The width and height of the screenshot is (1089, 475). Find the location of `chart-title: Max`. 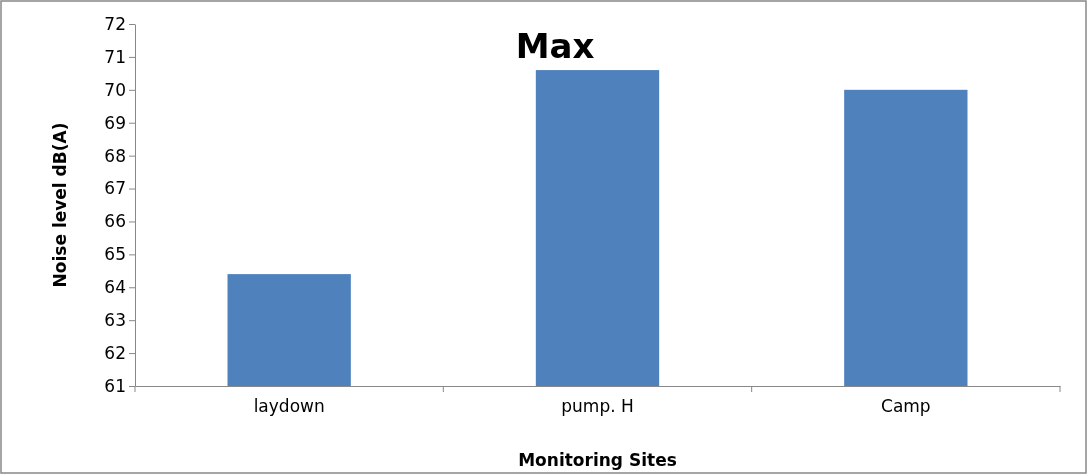

chart-title: Max is located at coordinates (555, 46).